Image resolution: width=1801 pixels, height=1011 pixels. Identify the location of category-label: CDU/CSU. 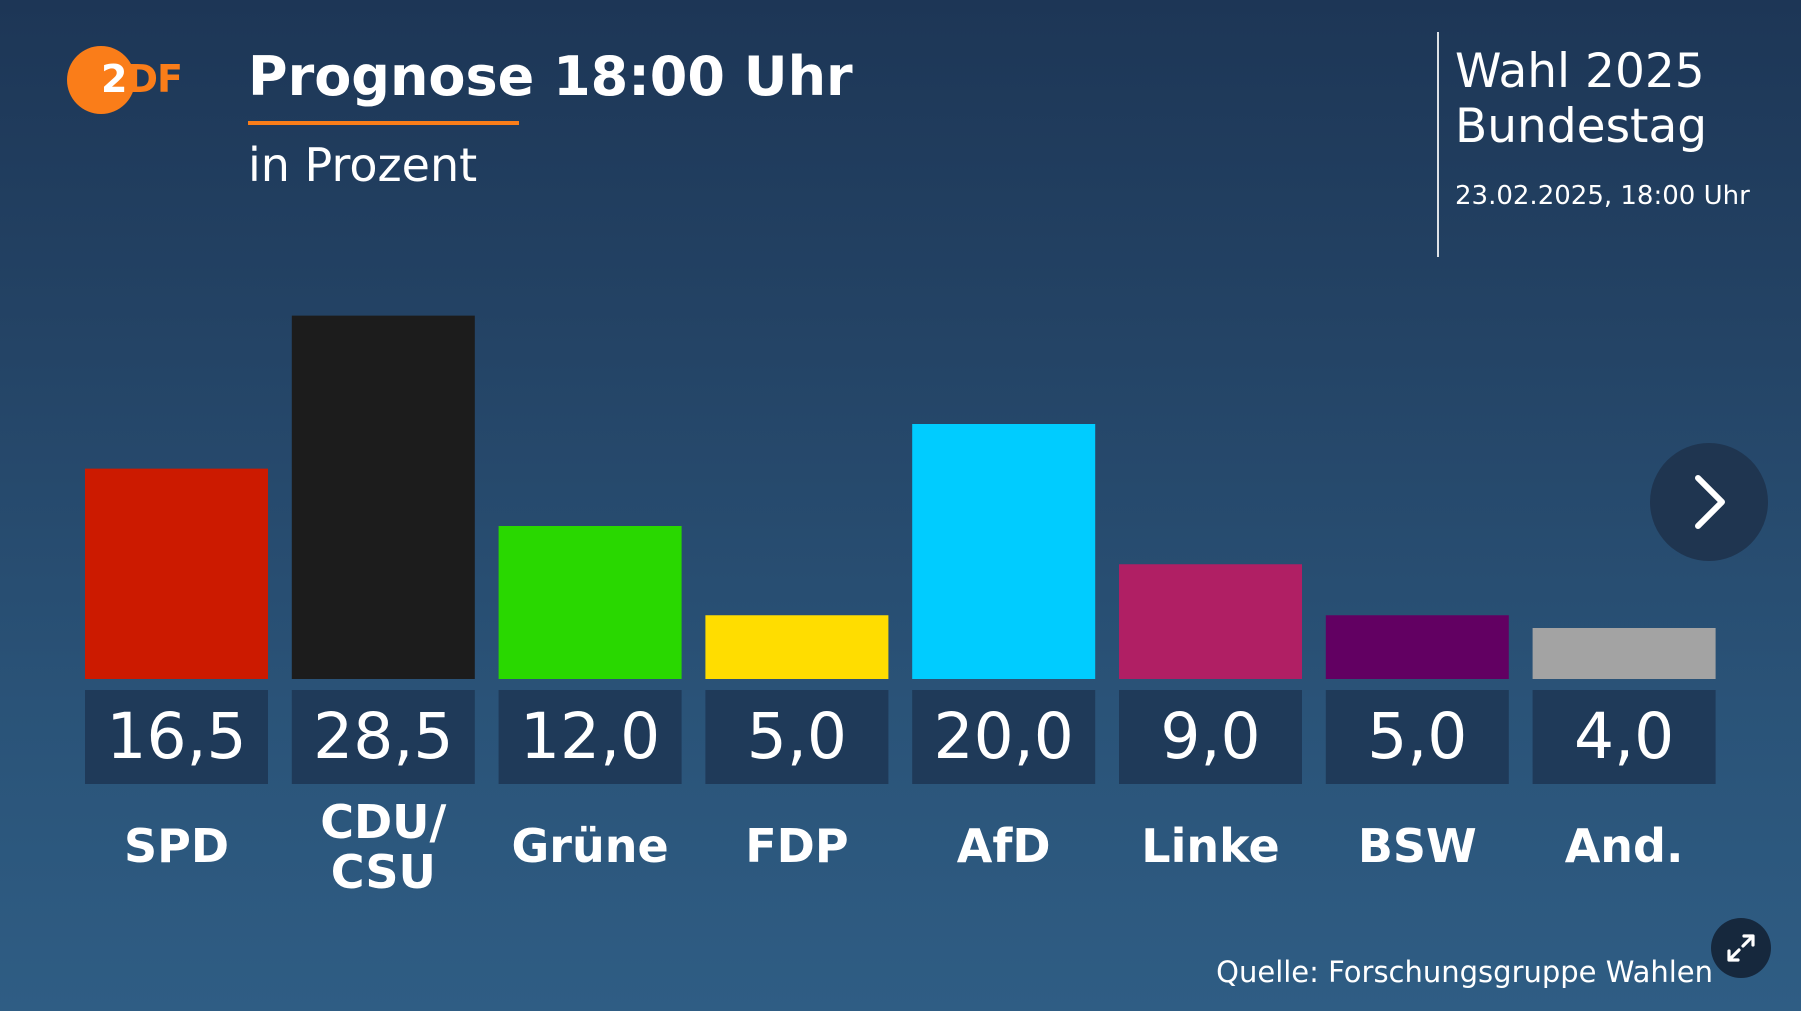
(383, 847).